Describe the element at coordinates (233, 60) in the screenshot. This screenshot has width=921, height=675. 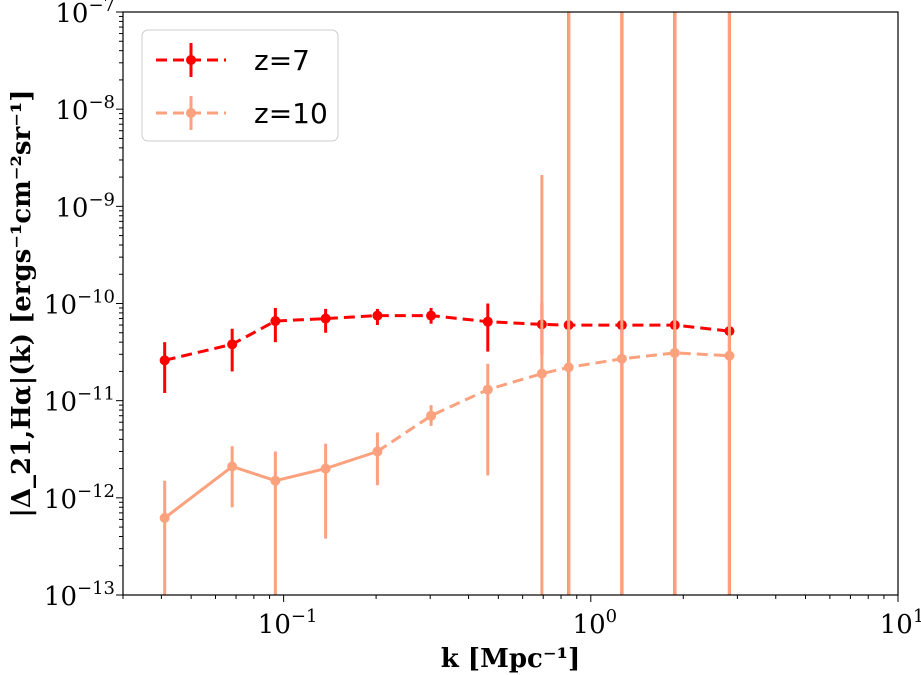
I see `legend-entry: z=7` at that location.